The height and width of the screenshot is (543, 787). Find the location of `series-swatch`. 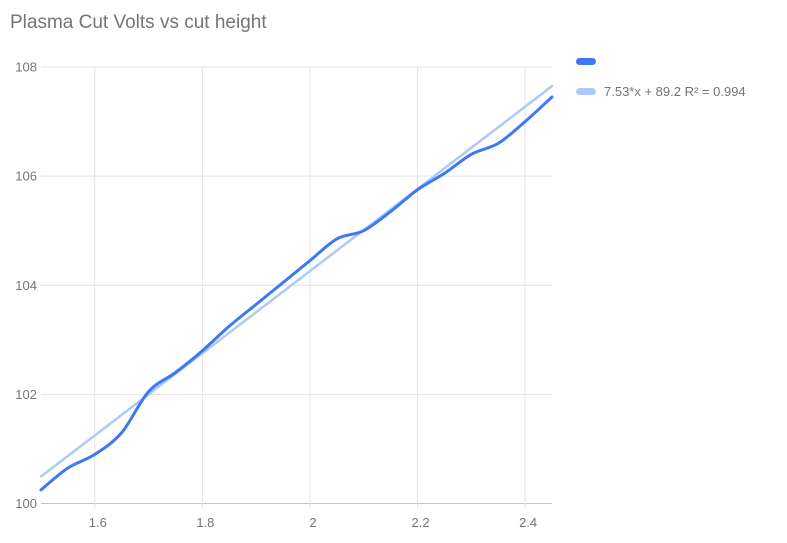

series-swatch is located at coordinates (586, 61).